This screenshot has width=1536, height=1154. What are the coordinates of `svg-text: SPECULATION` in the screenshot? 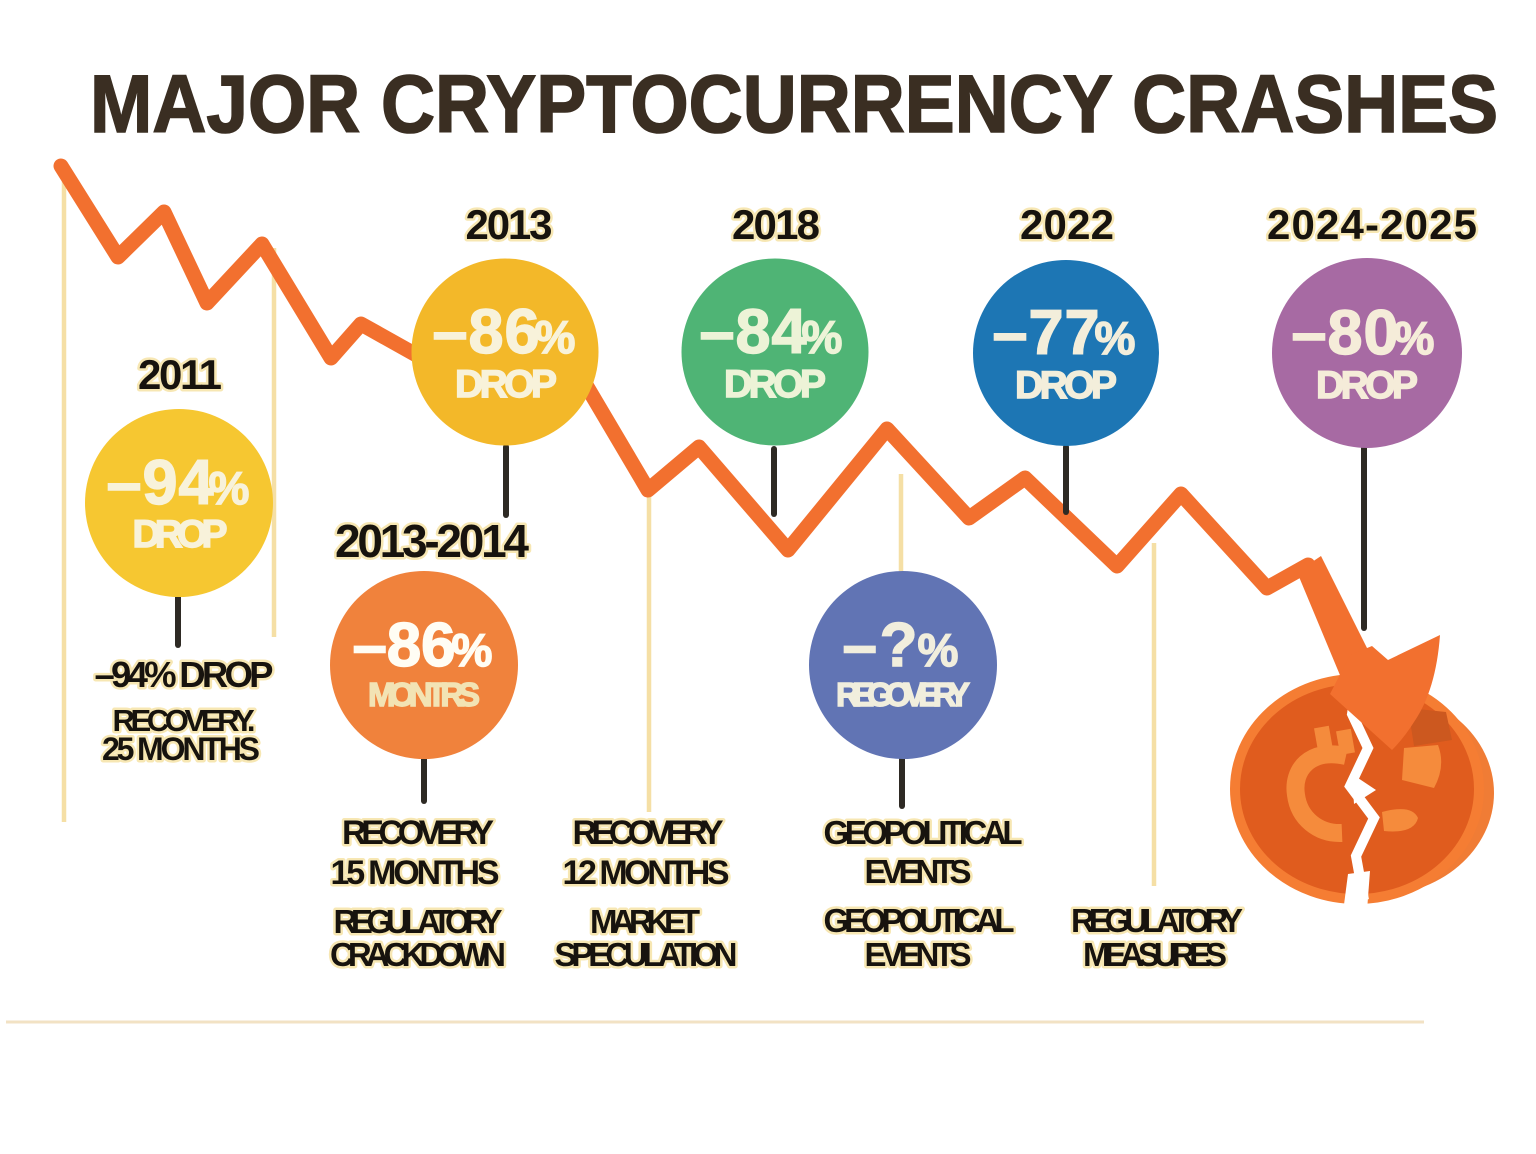 It's located at (646, 954).